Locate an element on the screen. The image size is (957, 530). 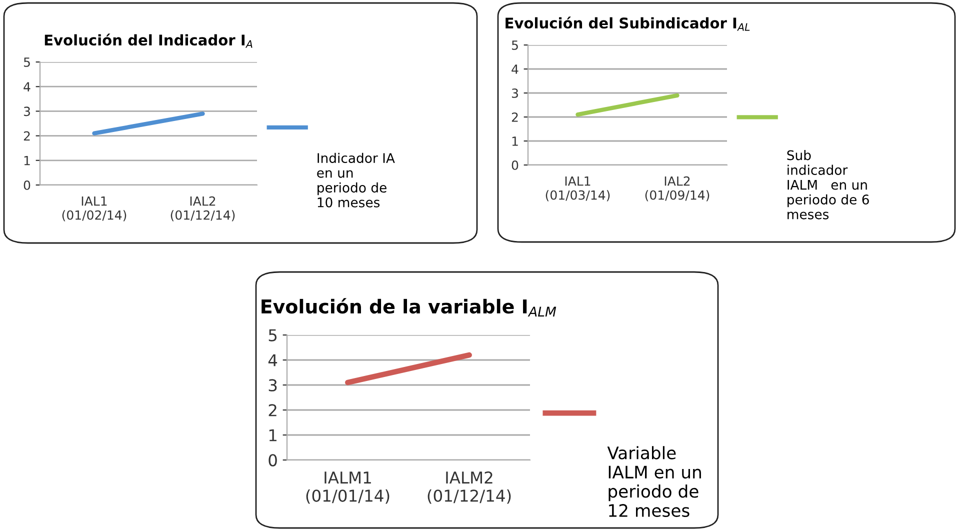
x-tick-label: IAL1 (01/02/14) is located at coordinates (94, 209).